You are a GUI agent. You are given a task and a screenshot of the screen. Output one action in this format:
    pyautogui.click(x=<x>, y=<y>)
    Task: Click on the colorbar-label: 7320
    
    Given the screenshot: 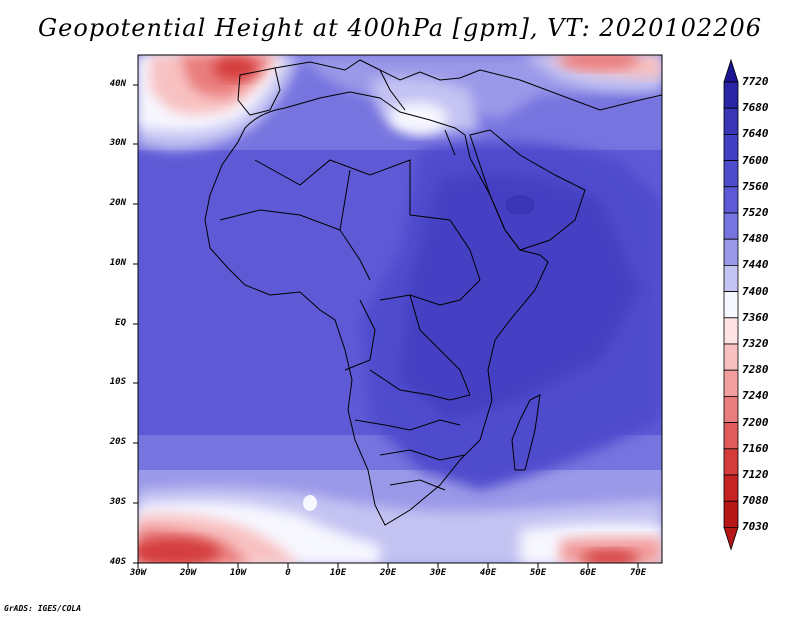 What is the action you would take?
    pyautogui.click(x=755, y=343)
    